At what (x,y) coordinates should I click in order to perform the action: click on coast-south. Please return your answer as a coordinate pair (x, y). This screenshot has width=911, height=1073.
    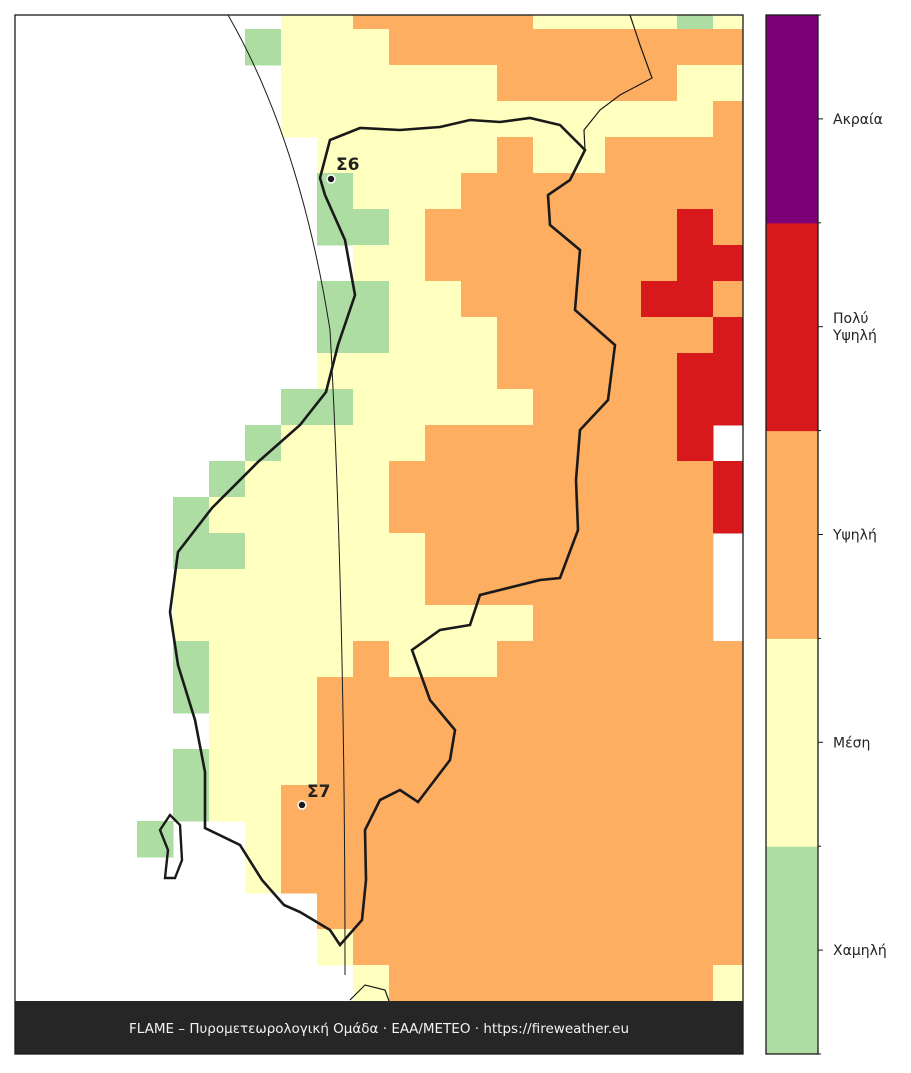
    Looking at the image, I should click on (369, 993).